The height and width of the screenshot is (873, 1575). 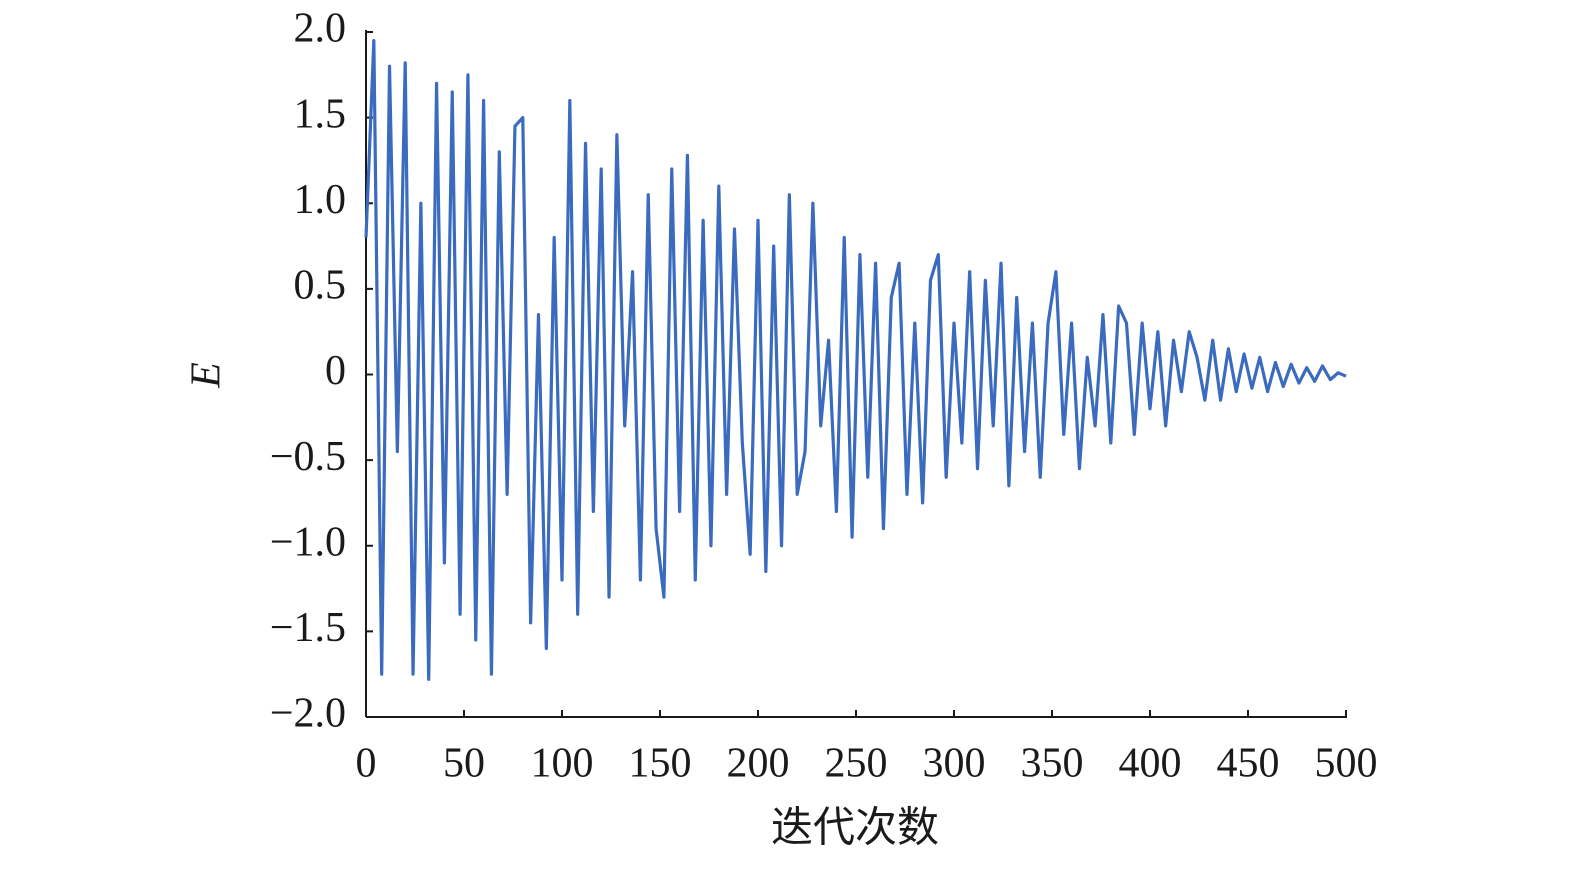 I want to click on x-tick-label: 450, so click(x=1248, y=764).